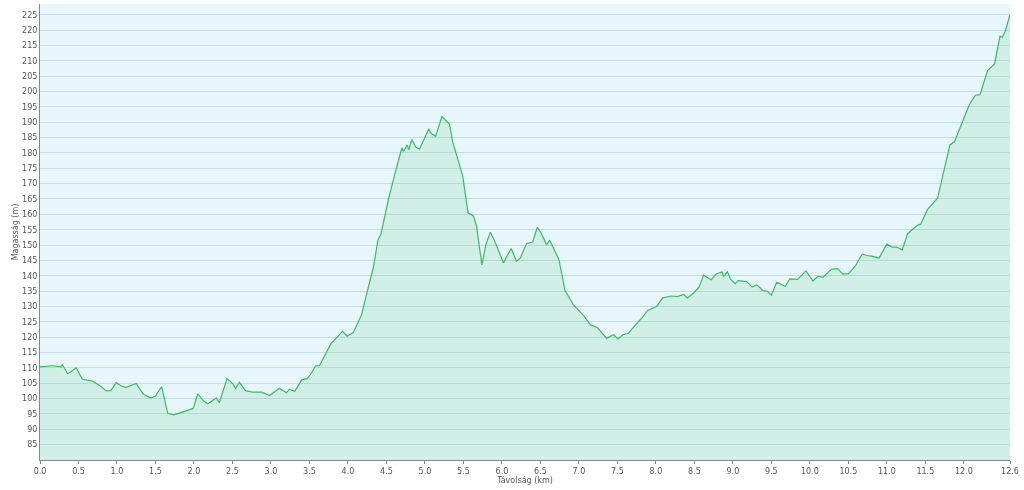 Image resolution: width=1024 pixels, height=490 pixels. What do you see at coordinates (117, 471) in the screenshot?
I see `x-tick-label: 1.0` at bounding box center [117, 471].